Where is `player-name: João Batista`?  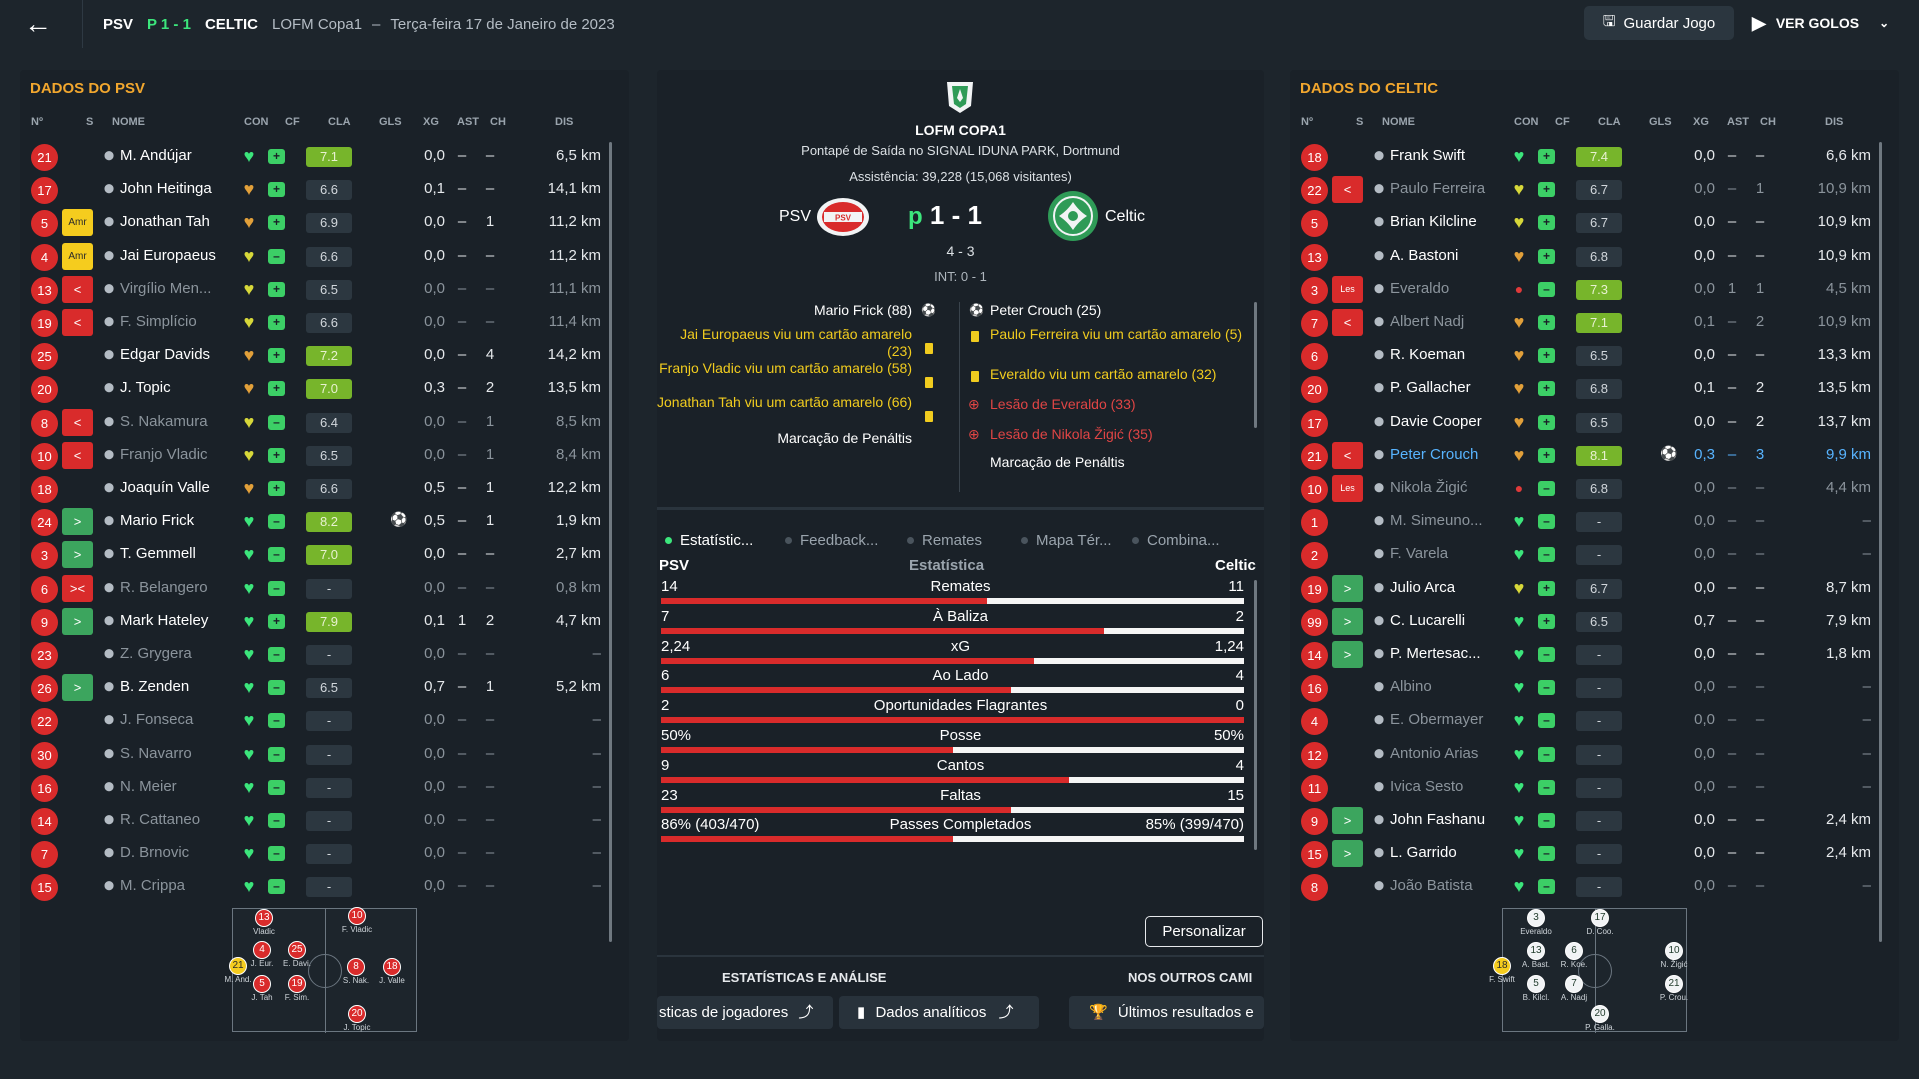 player-name: João Batista is located at coordinates (1431, 886).